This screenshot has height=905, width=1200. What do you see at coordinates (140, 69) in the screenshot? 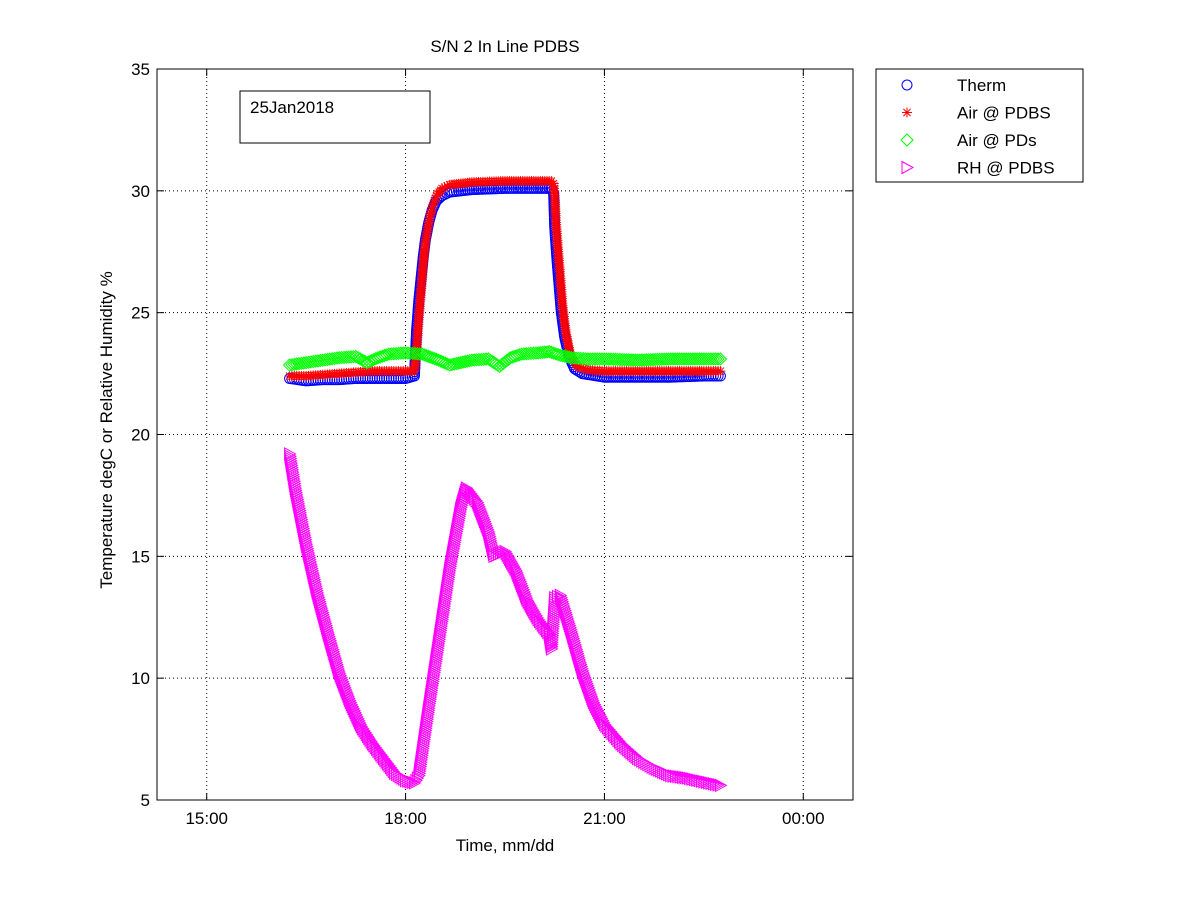
I see `y-tick-label: 35` at bounding box center [140, 69].